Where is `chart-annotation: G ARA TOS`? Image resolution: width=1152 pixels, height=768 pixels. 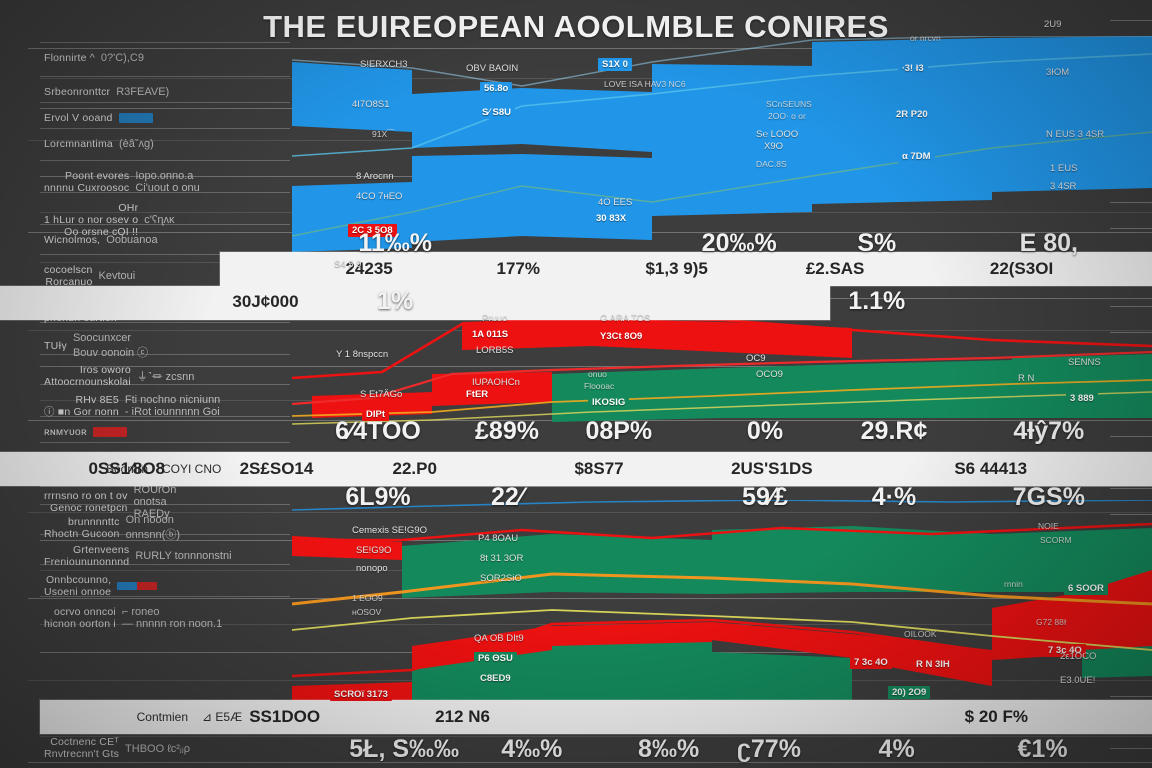
chart-annotation: G ARA TOS is located at coordinates (625, 318).